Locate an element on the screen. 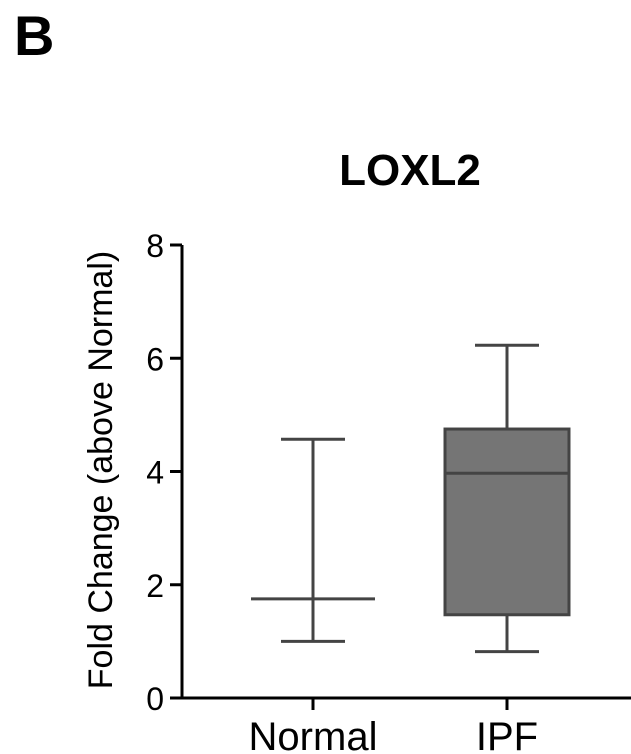 This screenshot has height=754, width=631. iqr-box is located at coordinates (507, 522).